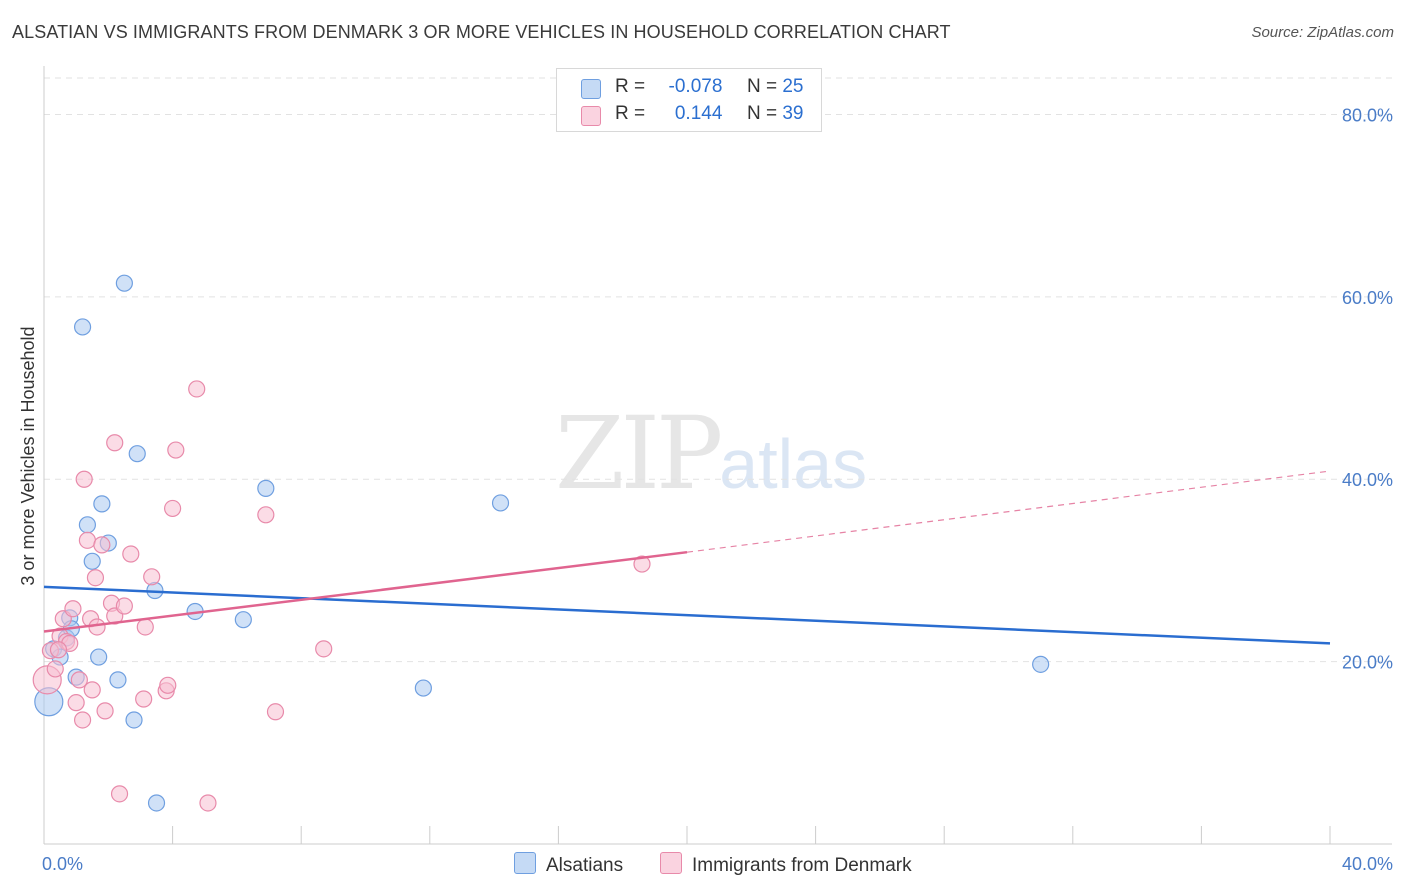  I want to click on watermark-zip: ZIP, so click(639, 453).